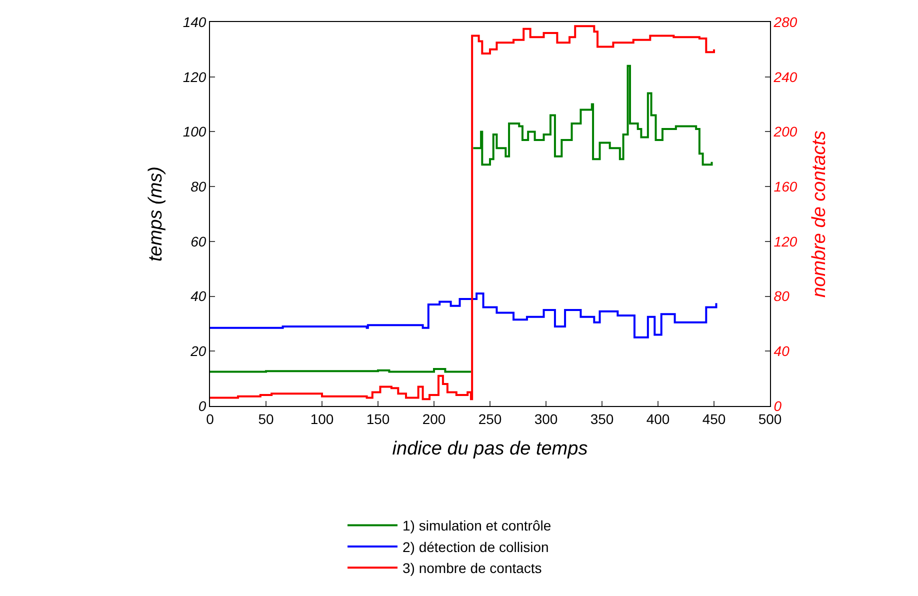  I want to click on x-tick-label: 450, so click(714, 418).